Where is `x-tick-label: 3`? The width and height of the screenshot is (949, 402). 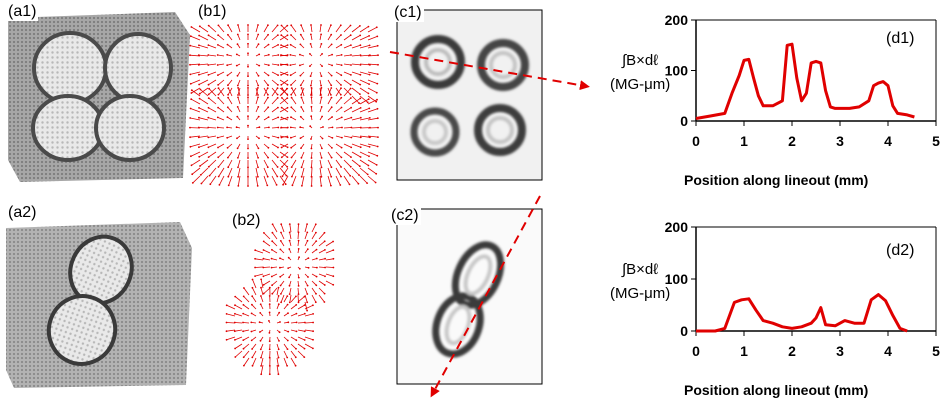
x-tick-label: 3 is located at coordinates (840, 351).